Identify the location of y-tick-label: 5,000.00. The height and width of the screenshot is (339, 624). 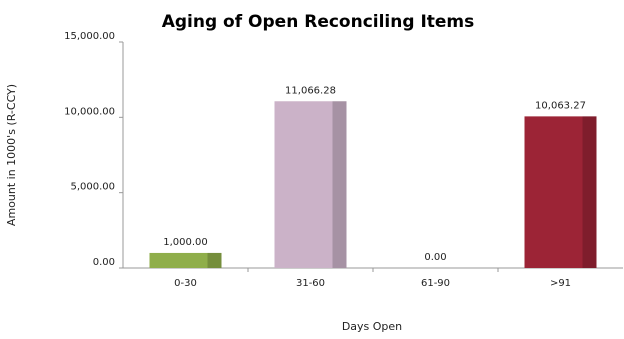
(92, 187).